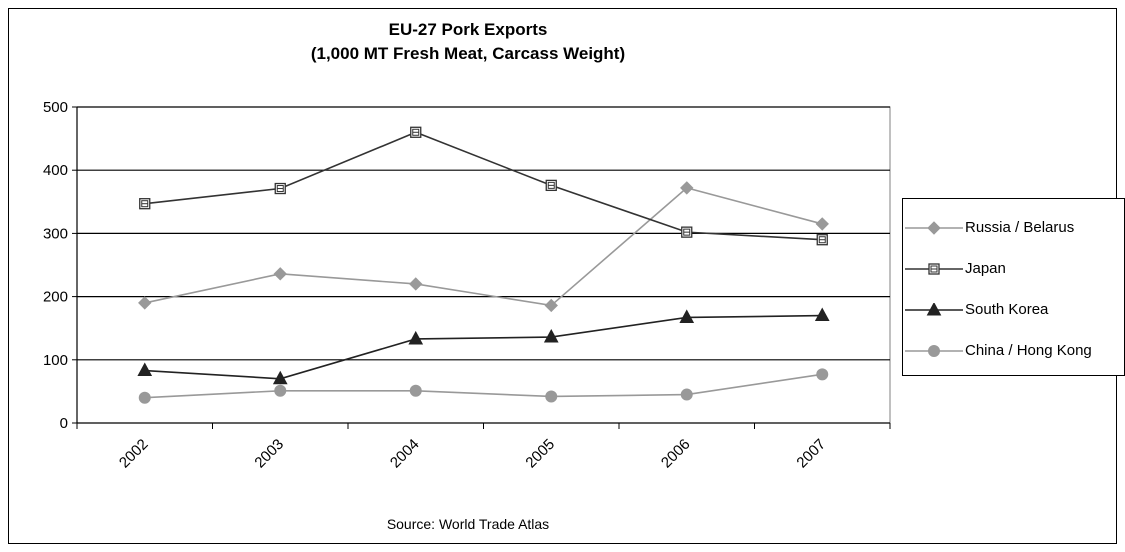  Describe the element at coordinates (468, 524) in the screenshot. I see `source-note: Source: World Trade Atlas` at that location.